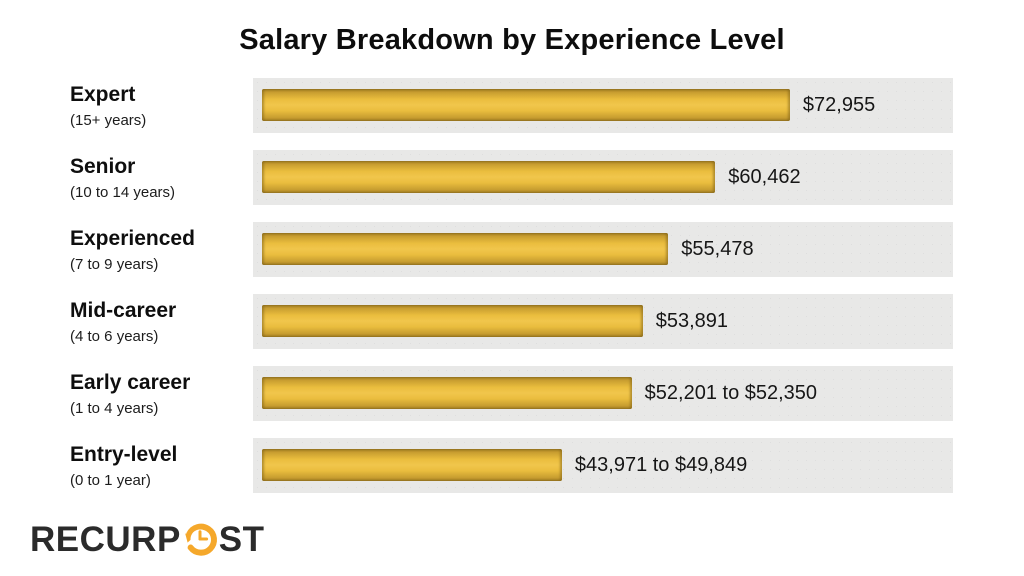 This screenshot has height=576, width=1024. What do you see at coordinates (512, 40) in the screenshot?
I see `chart-title: Salary Breakdown by Experience Level` at bounding box center [512, 40].